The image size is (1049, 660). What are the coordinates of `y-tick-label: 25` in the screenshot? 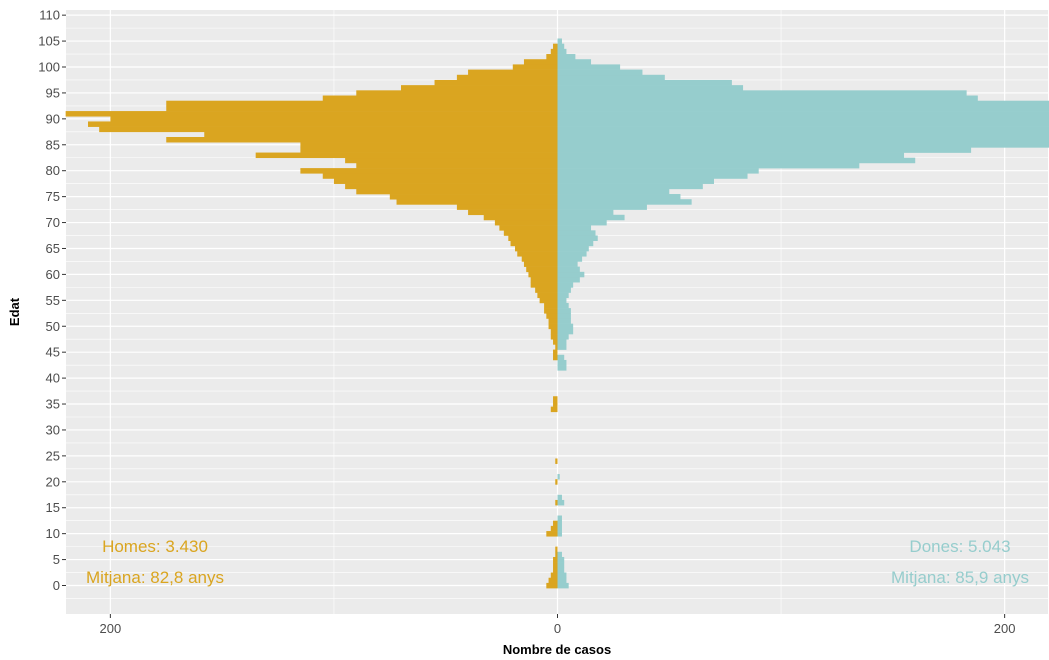 It's located at (53, 455).